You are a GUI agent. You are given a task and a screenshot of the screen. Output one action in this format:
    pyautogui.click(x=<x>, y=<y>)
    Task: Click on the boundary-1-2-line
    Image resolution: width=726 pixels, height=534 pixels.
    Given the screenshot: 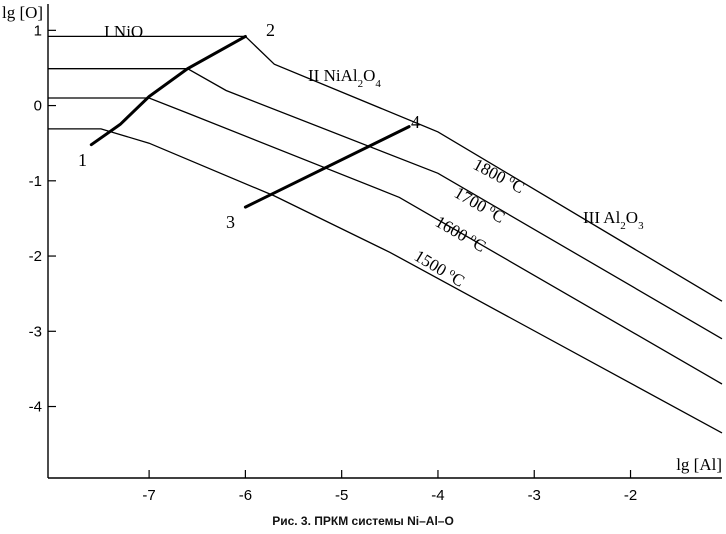 What is the action you would take?
    pyautogui.click(x=168, y=90)
    